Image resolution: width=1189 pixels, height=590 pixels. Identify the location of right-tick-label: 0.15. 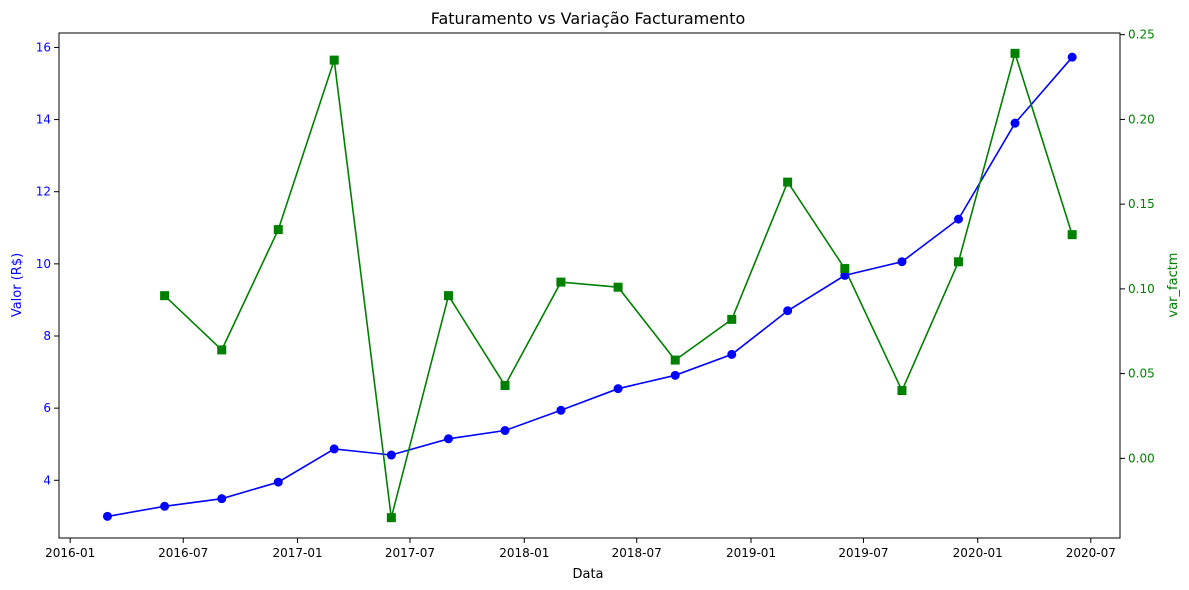
(1141, 204).